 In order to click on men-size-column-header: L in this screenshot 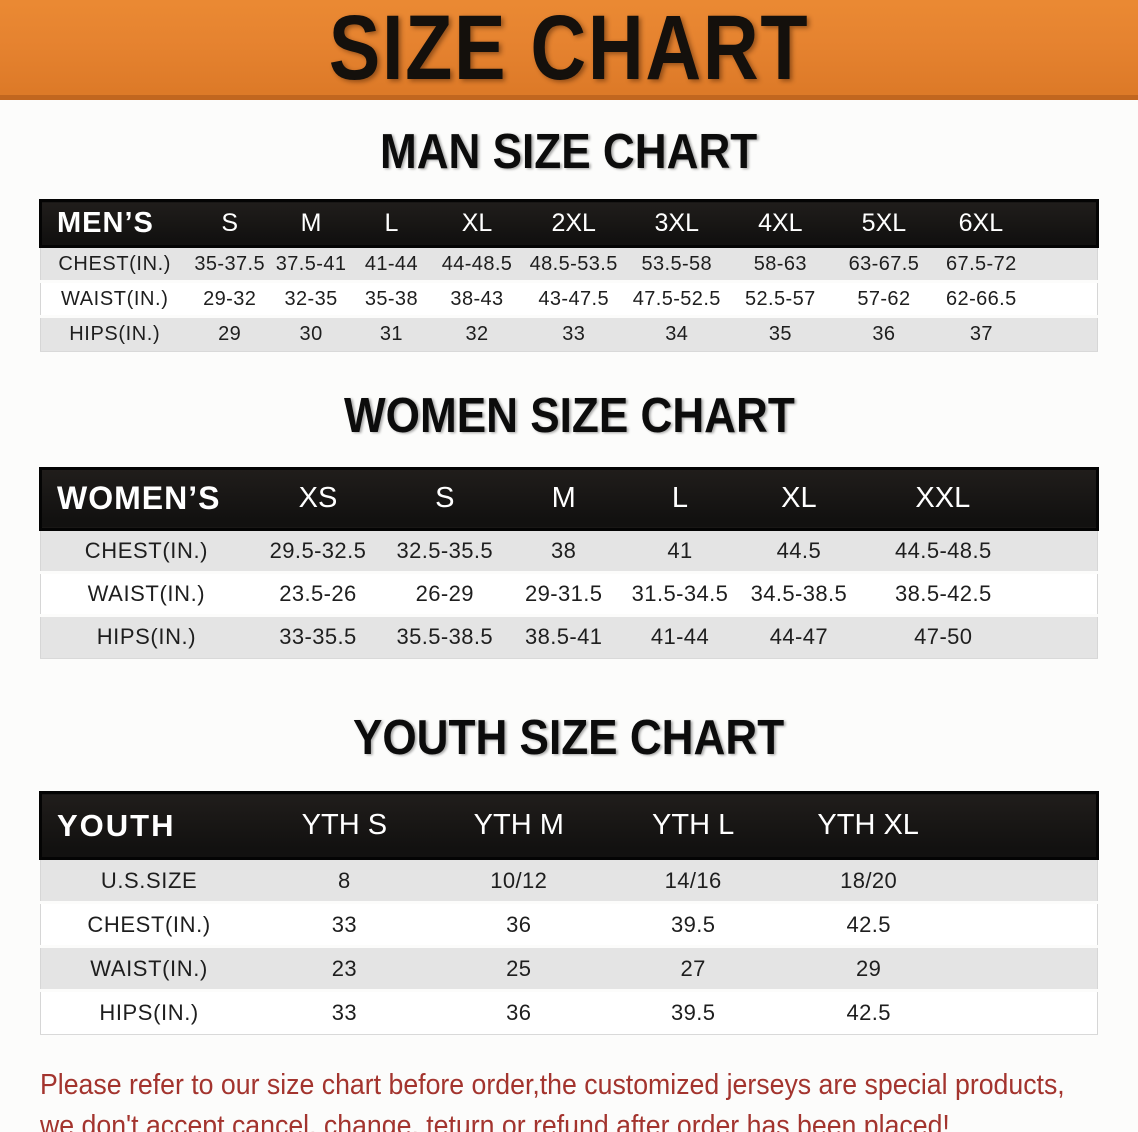, I will do `click(391, 224)`.